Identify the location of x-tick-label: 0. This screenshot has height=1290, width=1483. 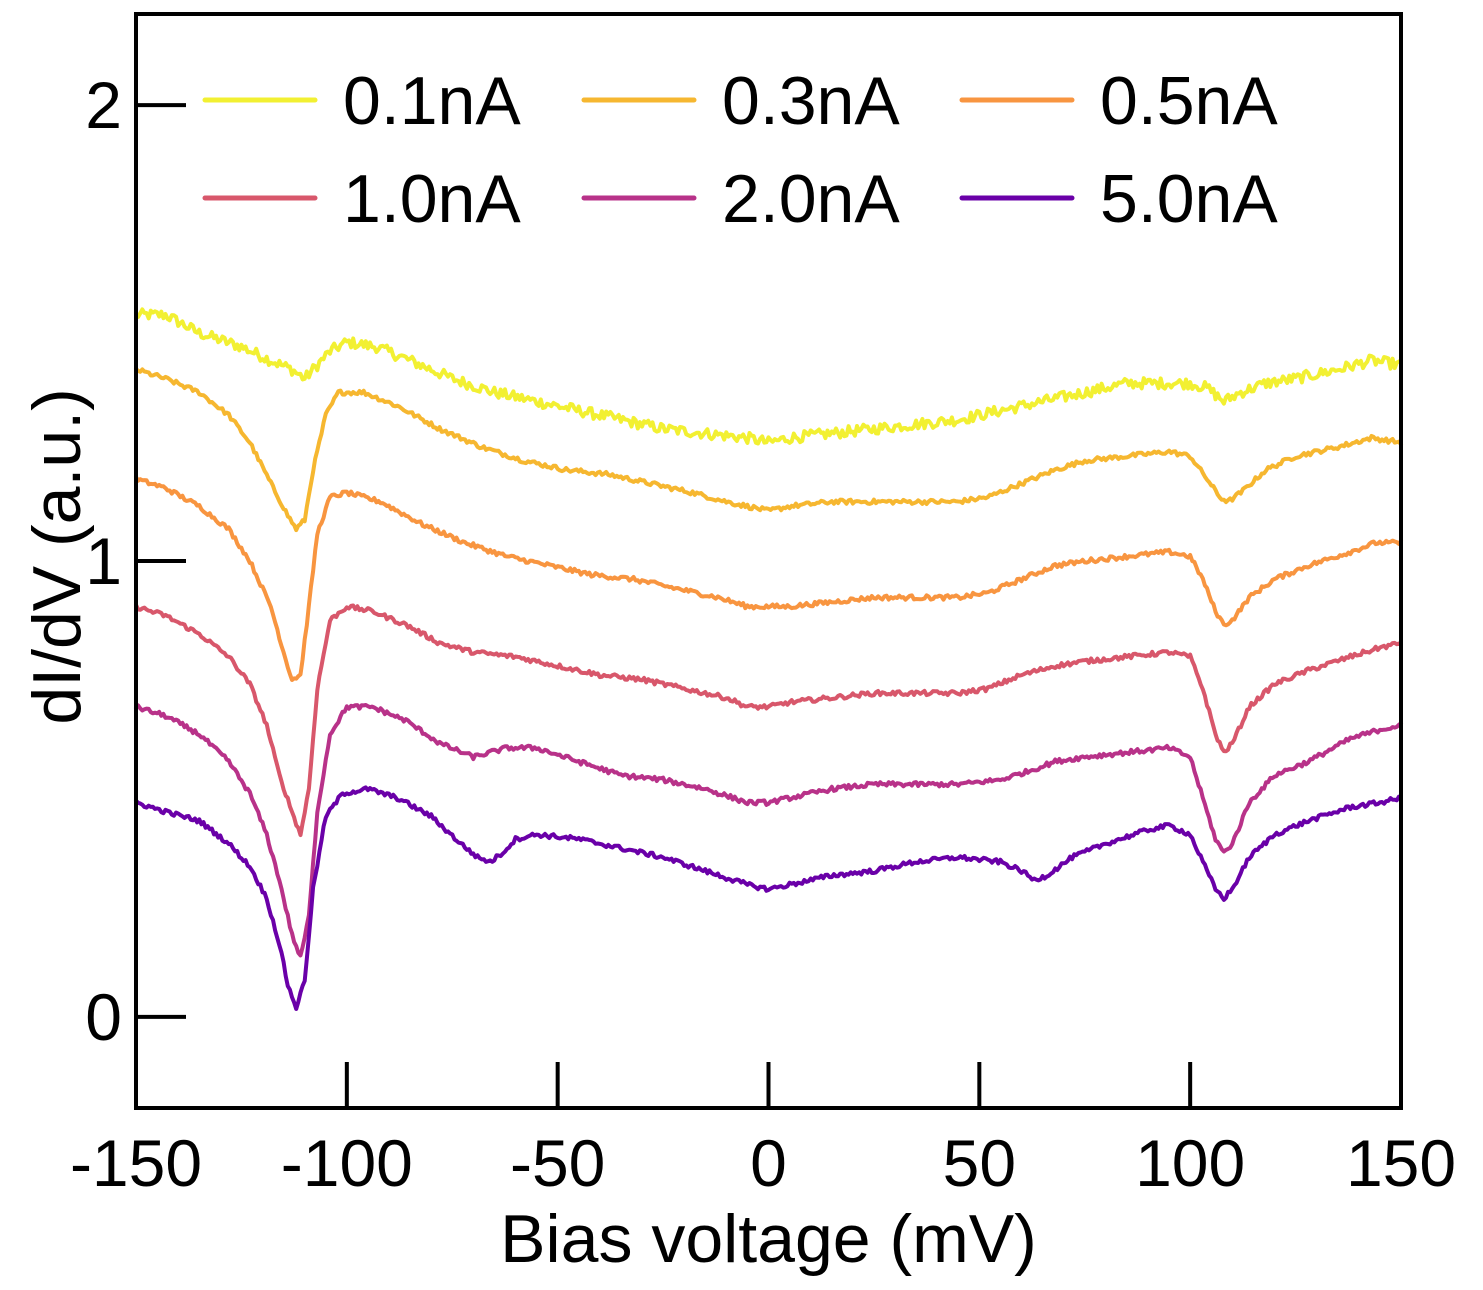
(768, 1163).